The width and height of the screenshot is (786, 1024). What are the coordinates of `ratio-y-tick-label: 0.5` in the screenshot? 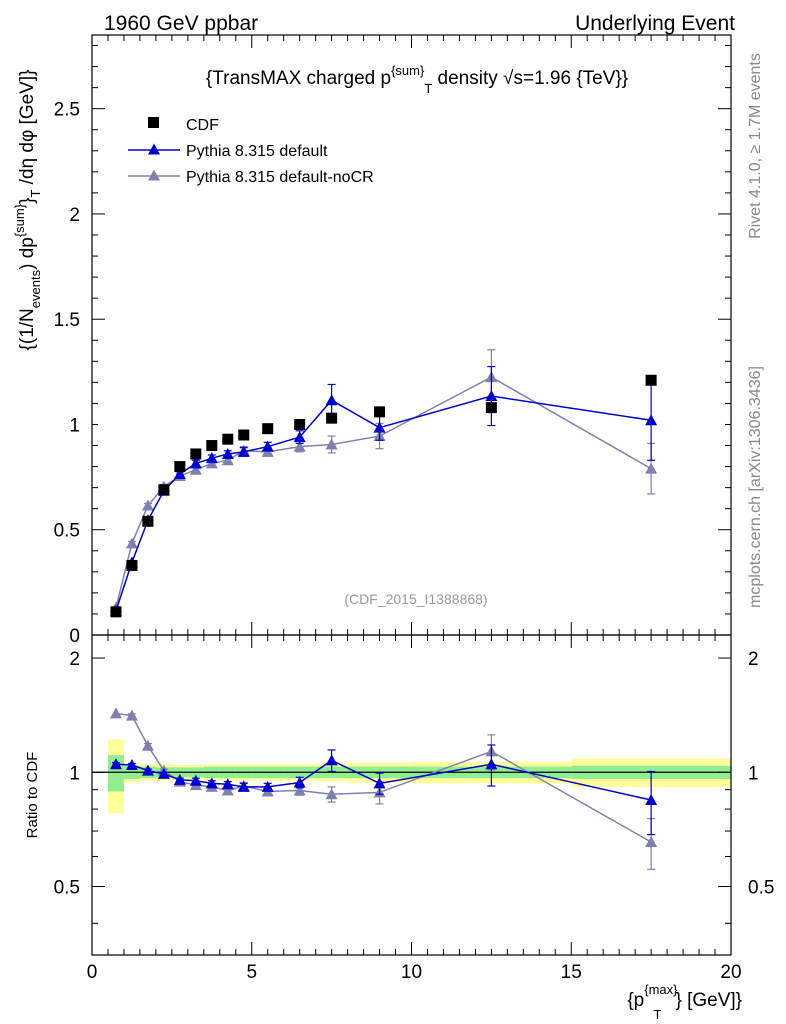 It's located at (67, 888).